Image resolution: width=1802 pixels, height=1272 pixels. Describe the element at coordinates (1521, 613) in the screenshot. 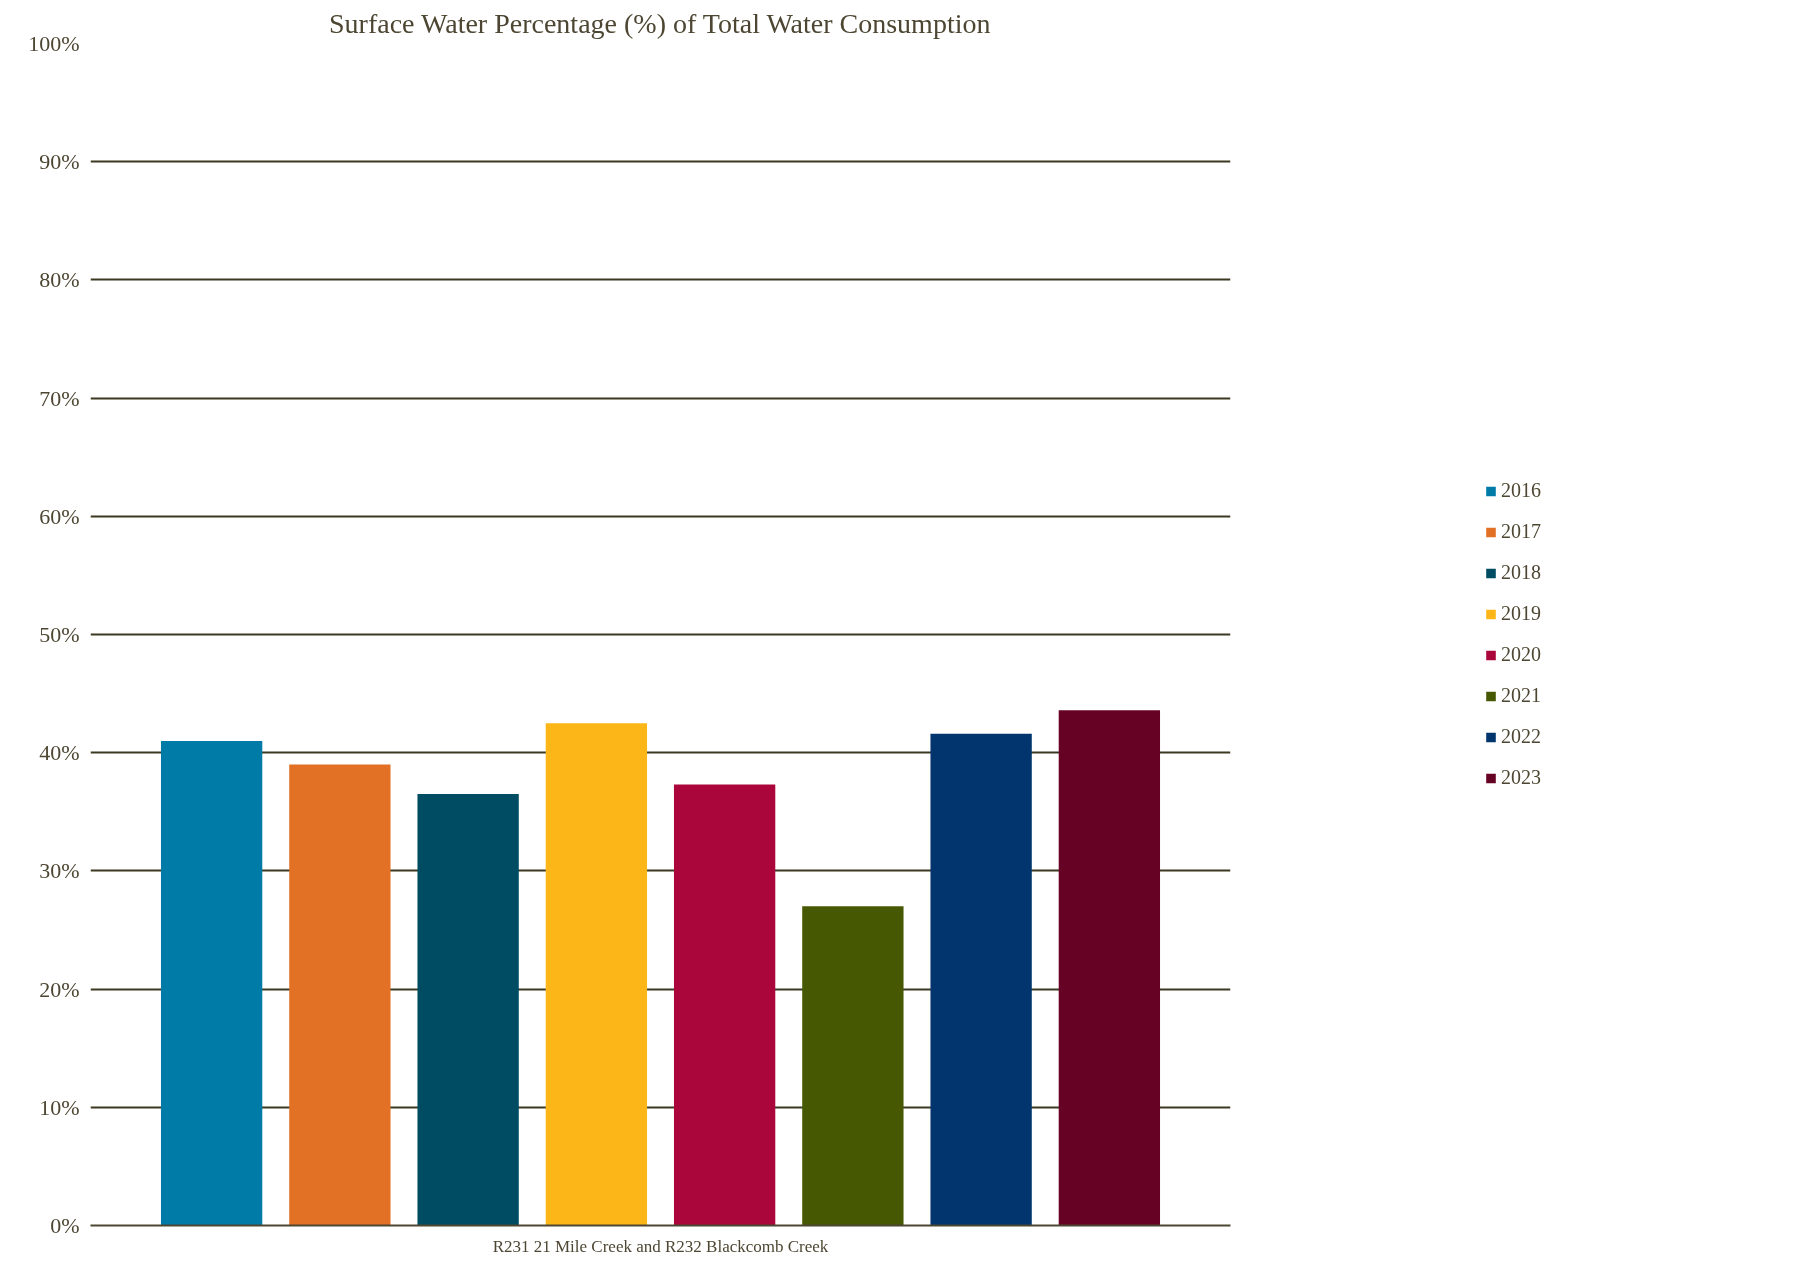

I see `legend-label: 2019` at that location.